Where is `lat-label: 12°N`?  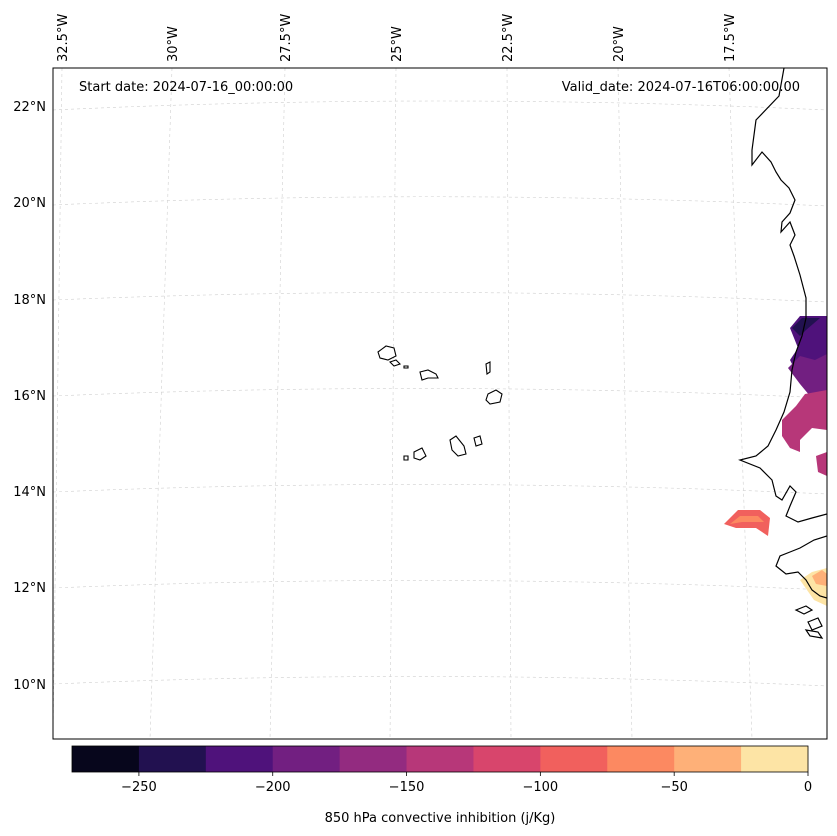
lat-label: 12°N is located at coordinates (29, 588).